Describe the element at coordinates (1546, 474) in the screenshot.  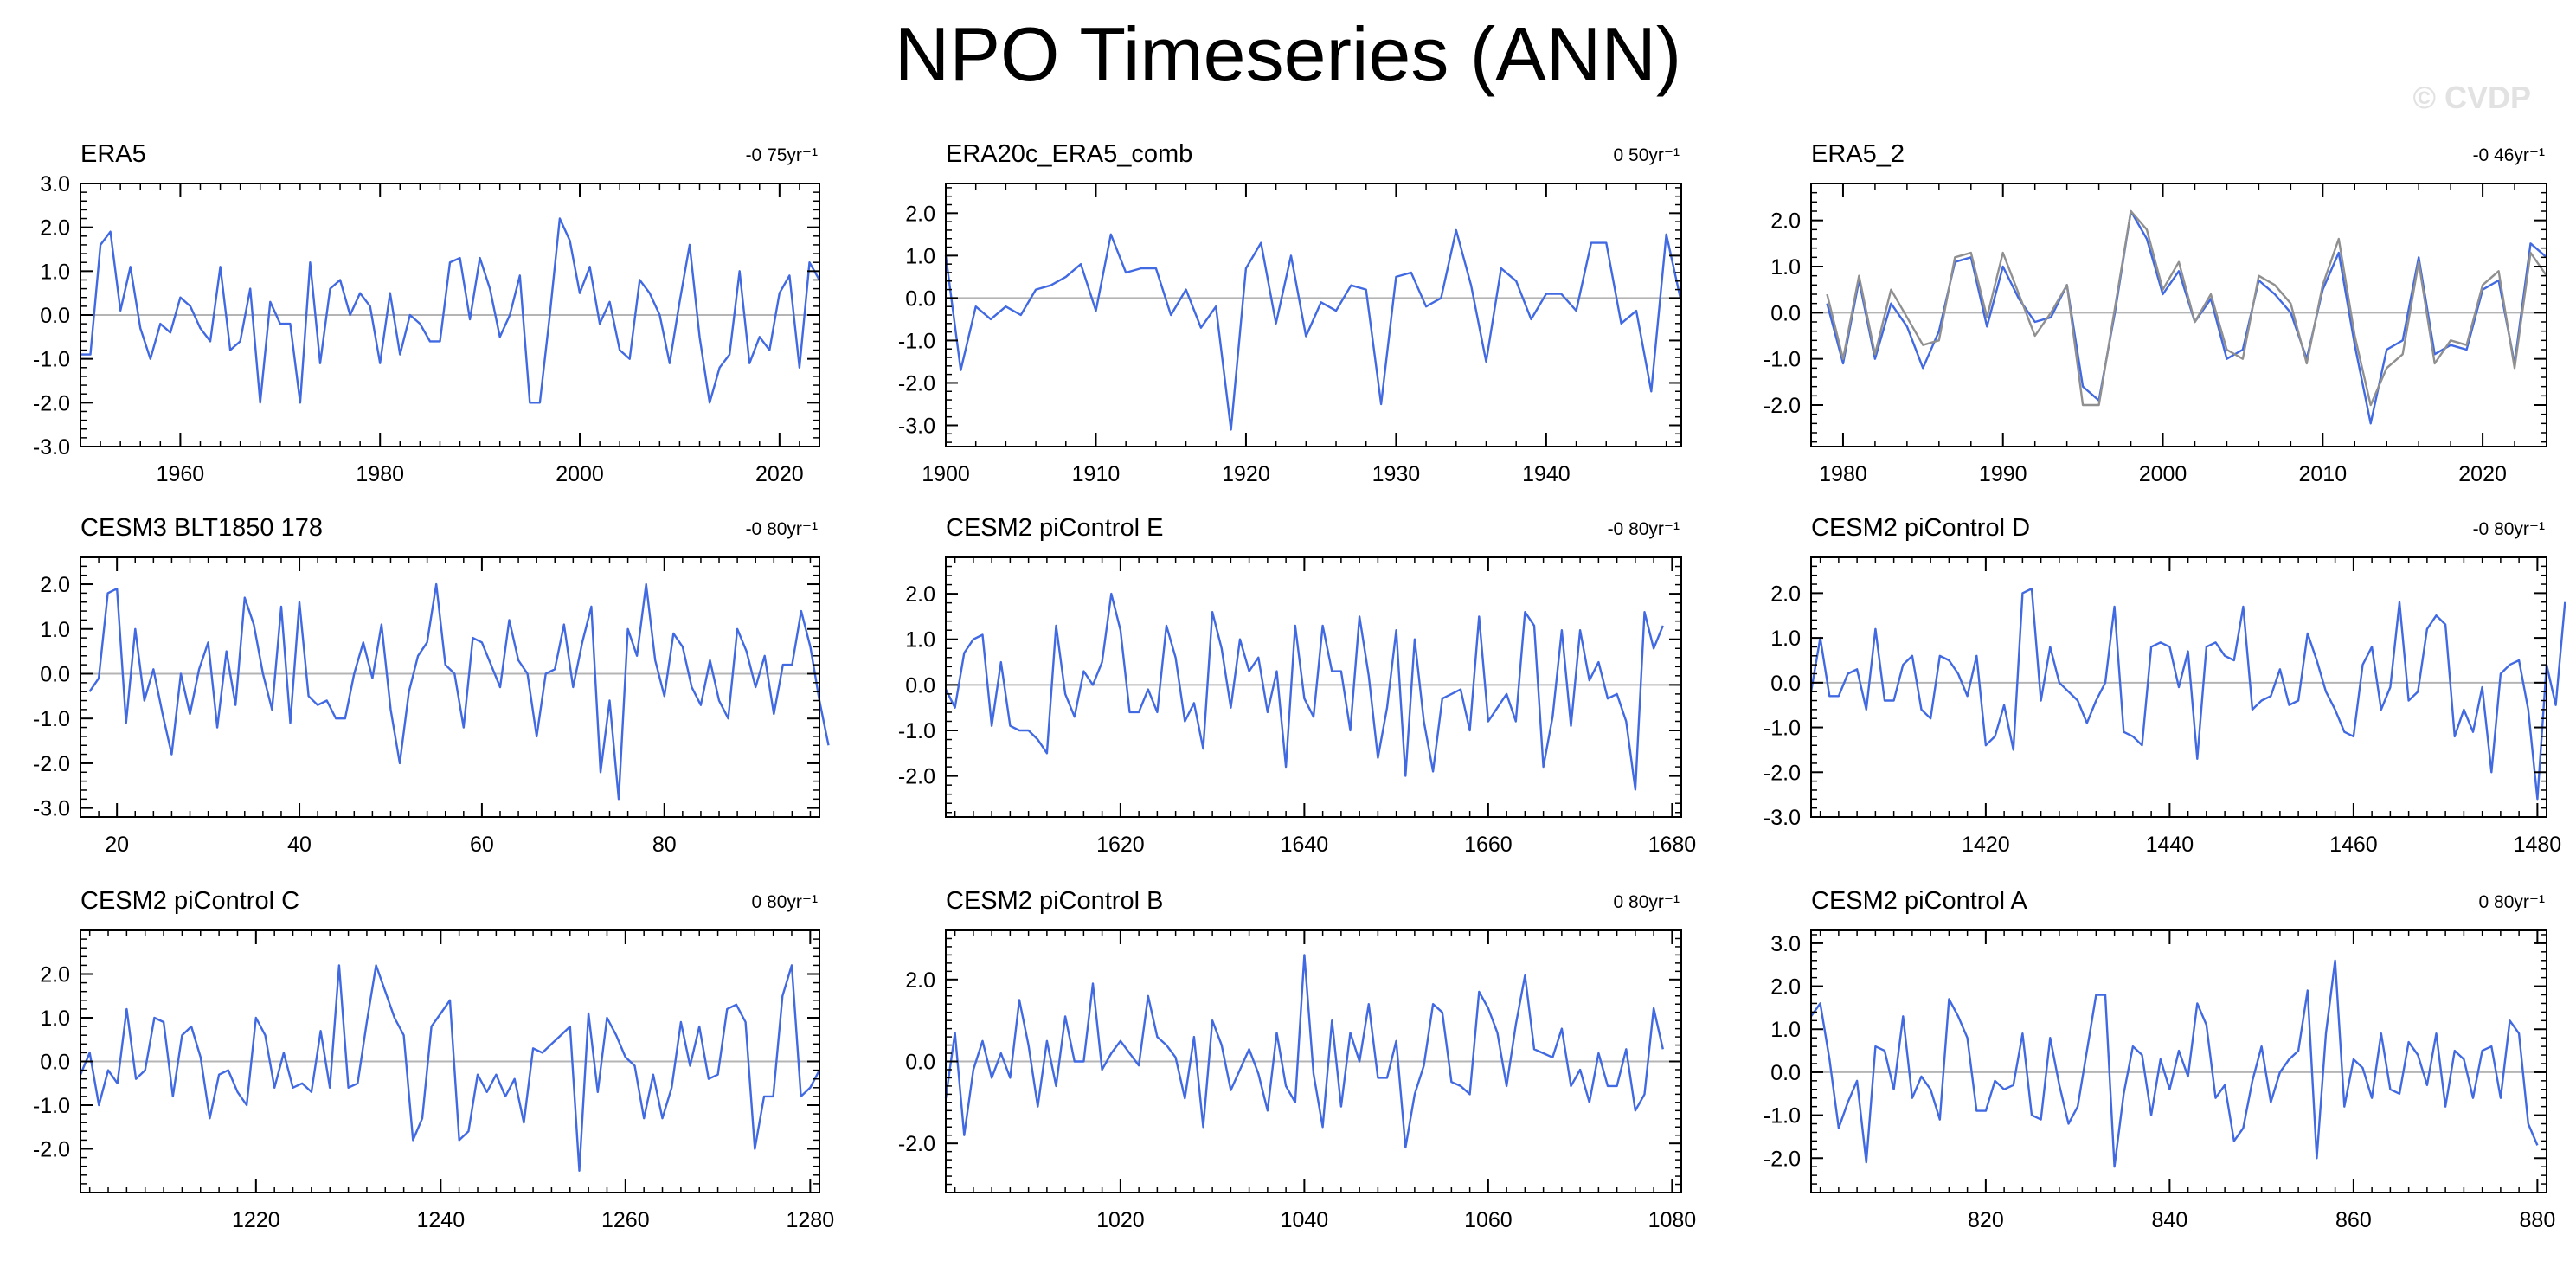
I see `x-tick-label: 1940` at that location.